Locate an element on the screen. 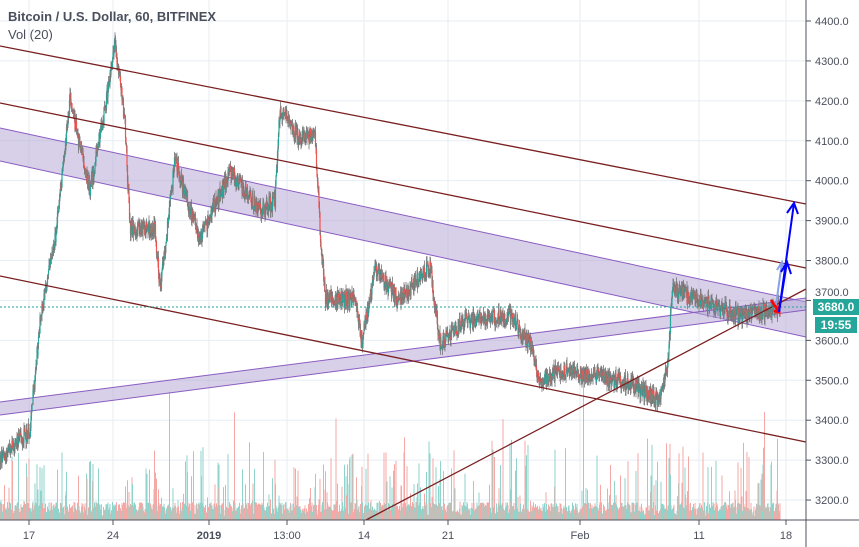 Image resolution: width=859 pixels, height=547 pixels. projection-arrows is located at coordinates (784, 257).